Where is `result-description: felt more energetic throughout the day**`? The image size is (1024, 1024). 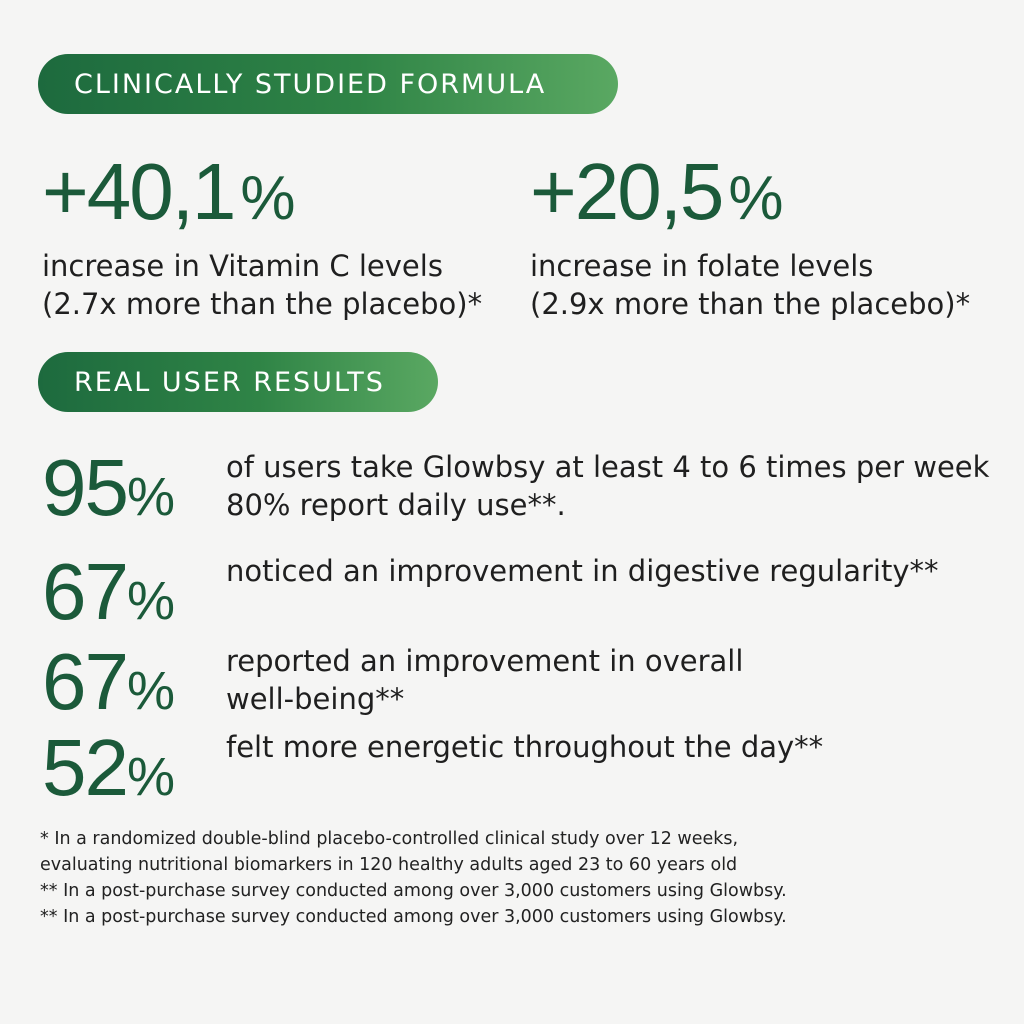 result-description: felt more energetic throughout the day** is located at coordinates (525, 747).